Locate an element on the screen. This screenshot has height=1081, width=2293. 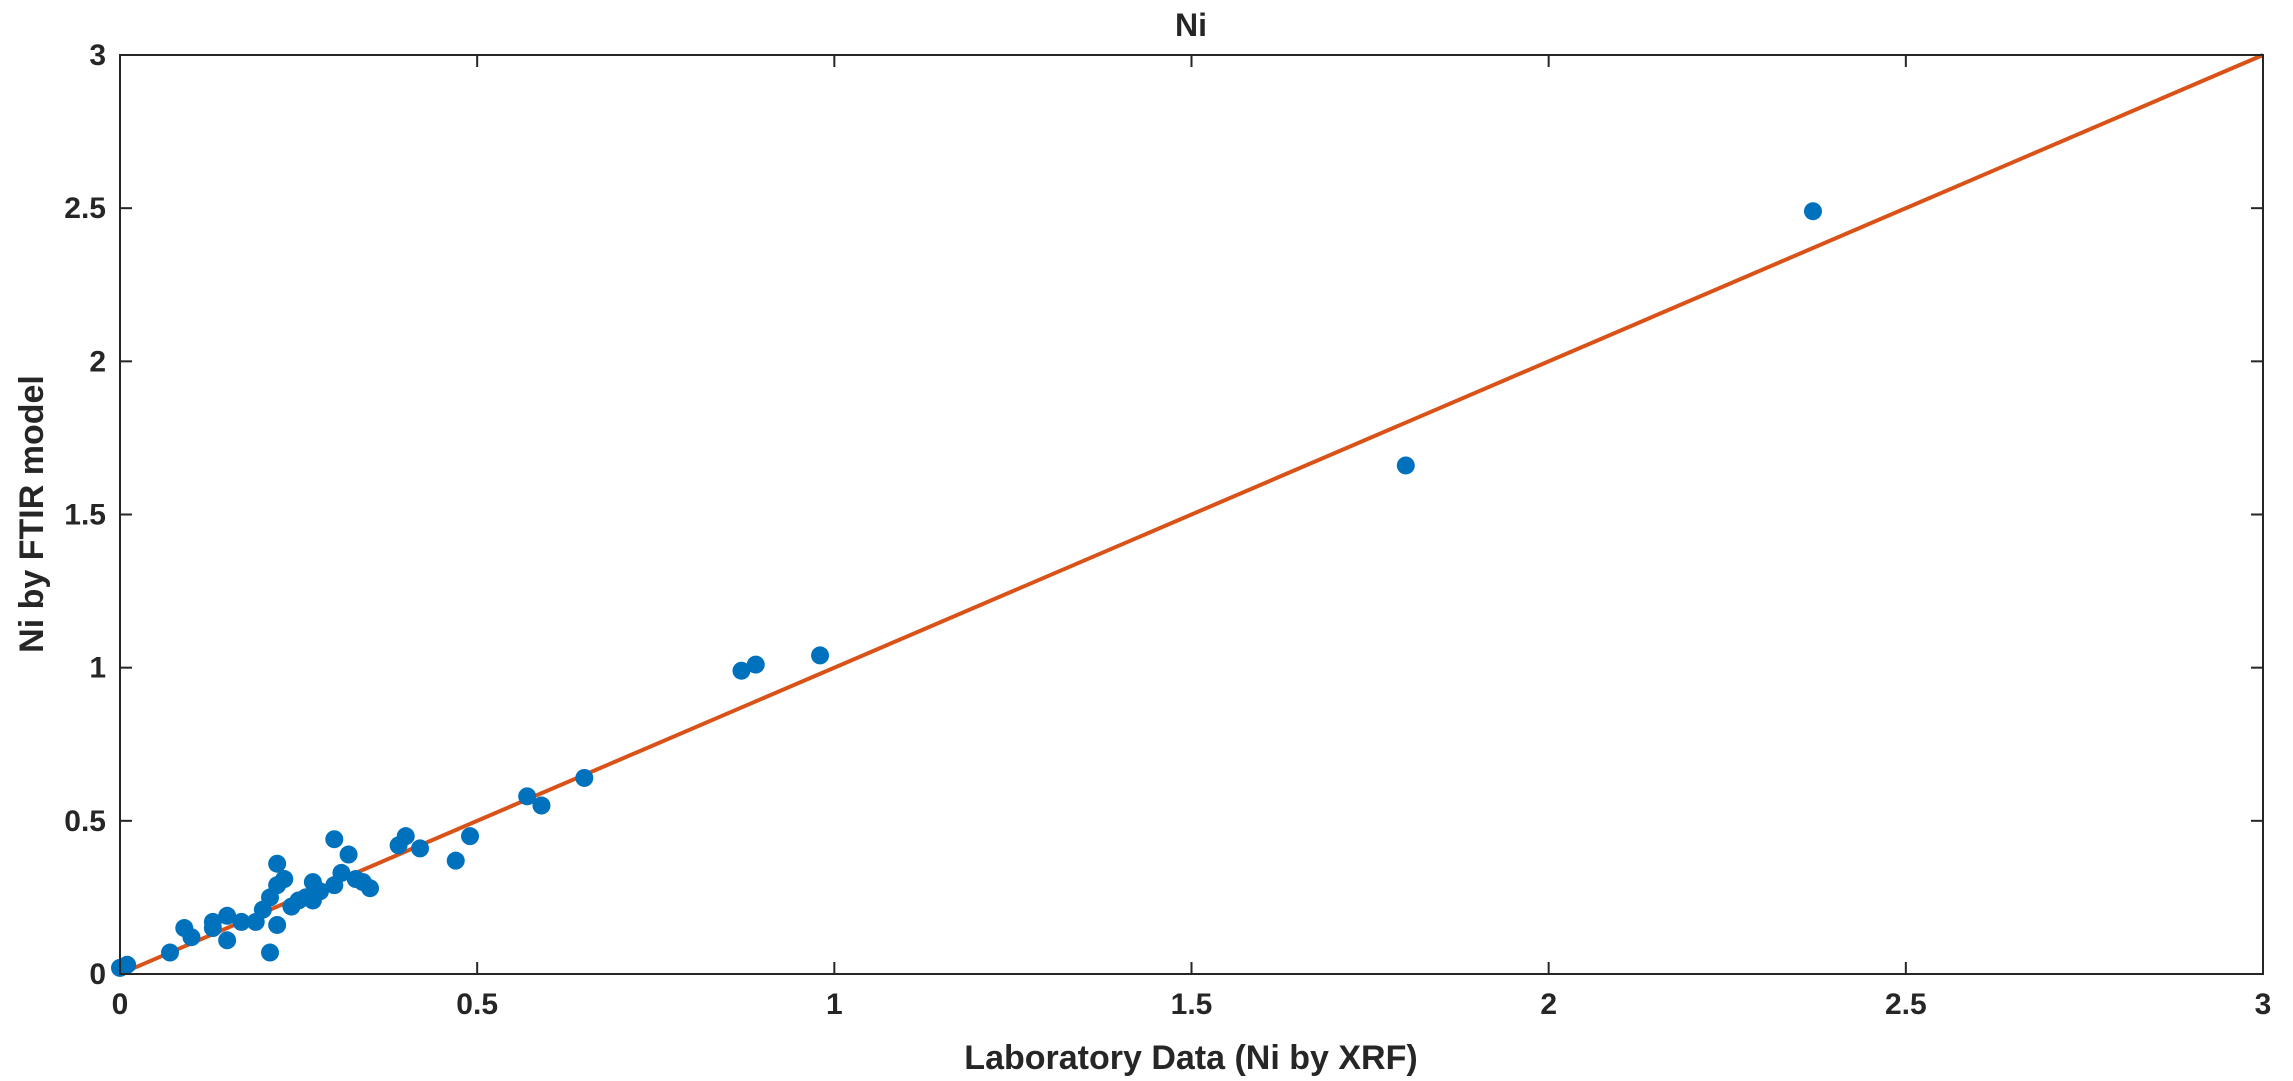
y-tick-label: 0 is located at coordinates (97, 974).